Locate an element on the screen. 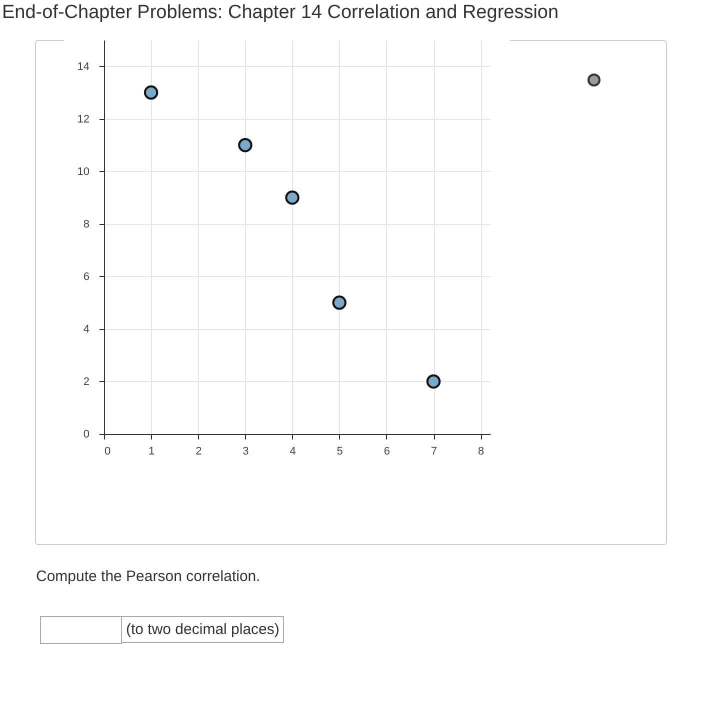 The image size is (703, 724). y-tick-label: 6 is located at coordinates (86, 276).